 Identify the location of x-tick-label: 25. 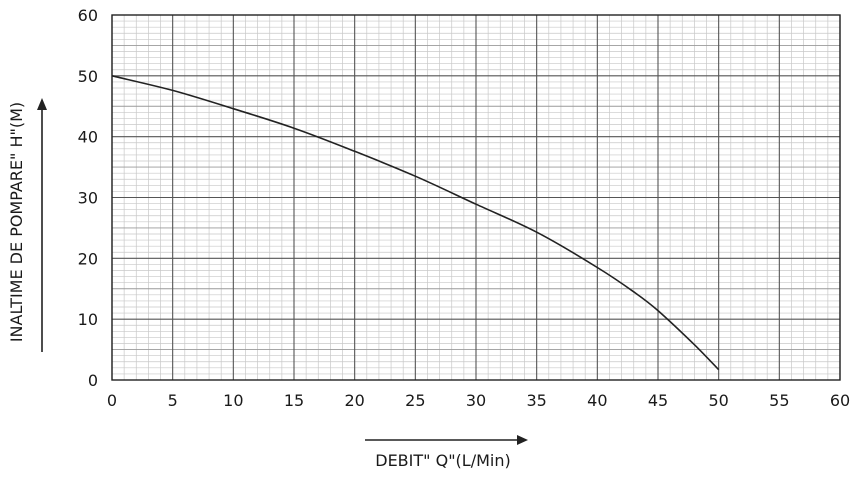
(415, 400).